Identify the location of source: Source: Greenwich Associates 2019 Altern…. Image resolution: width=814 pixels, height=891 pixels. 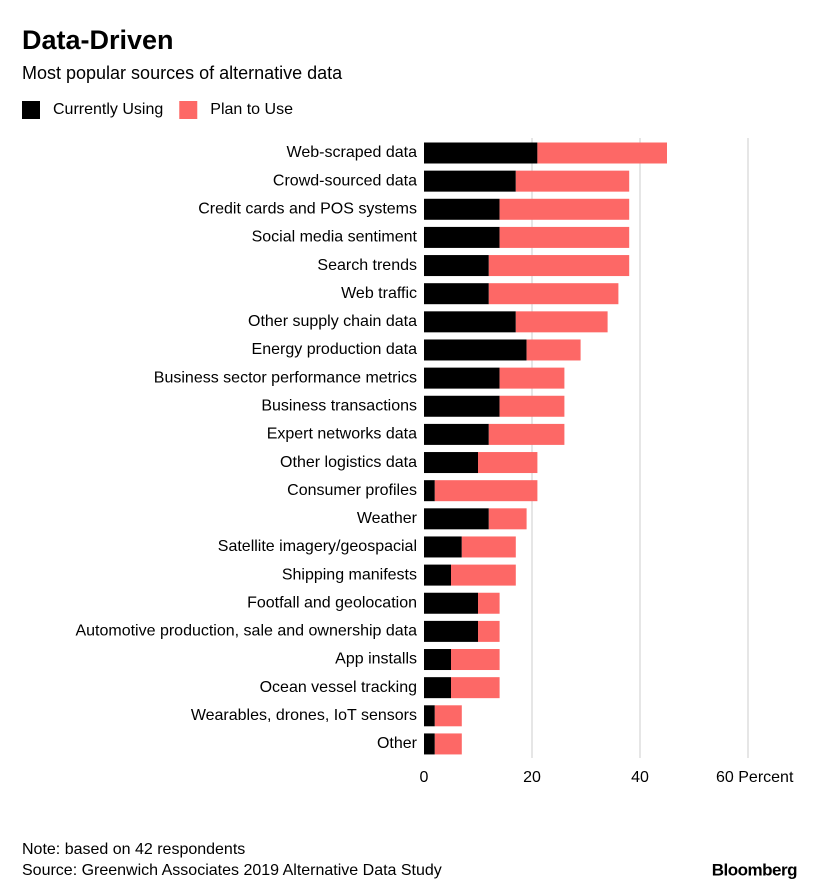
(232, 870).